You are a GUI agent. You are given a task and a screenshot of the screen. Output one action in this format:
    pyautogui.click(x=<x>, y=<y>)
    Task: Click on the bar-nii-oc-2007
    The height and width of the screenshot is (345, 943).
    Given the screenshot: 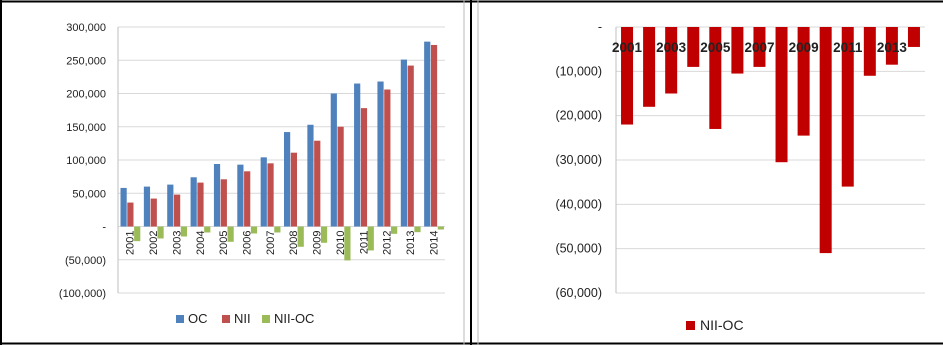 What is the action you would take?
    pyautogui.click(x=759, y=47)
    